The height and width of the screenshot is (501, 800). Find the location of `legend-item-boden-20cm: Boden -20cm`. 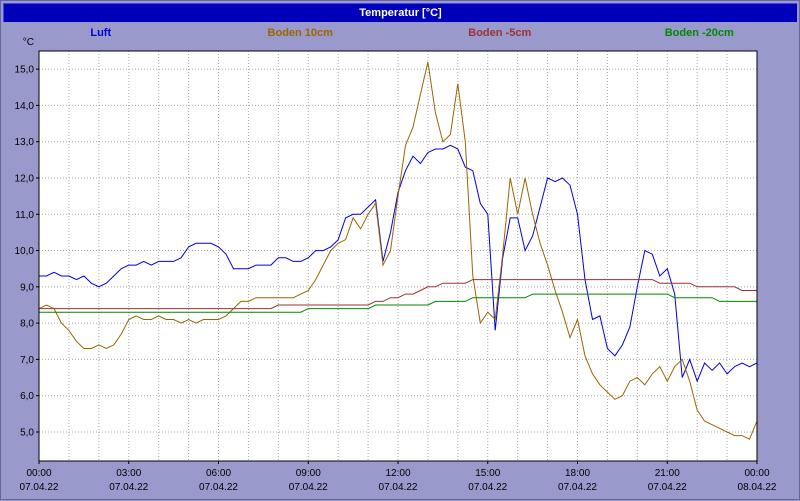

legend-item-boden-20cm: Boden -20cm is located at coordinates (699, 33).